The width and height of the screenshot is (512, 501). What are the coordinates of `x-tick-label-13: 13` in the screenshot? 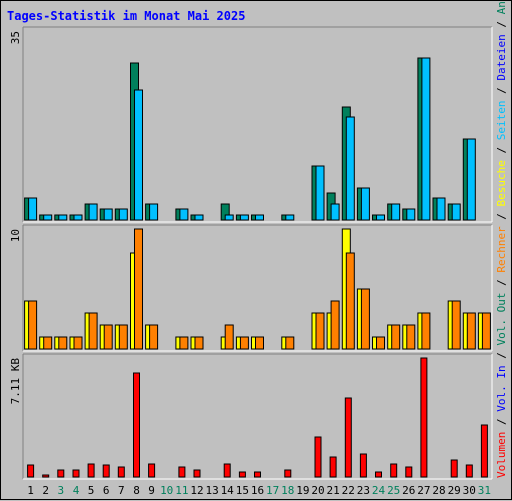 It's located at (211, 490).